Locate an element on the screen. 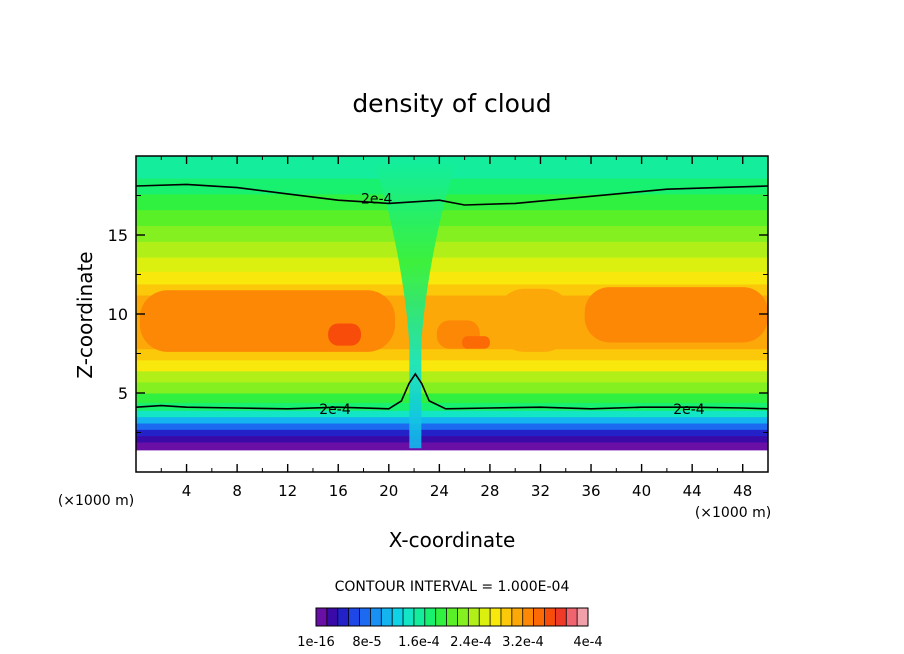  colorbar-tick-label: 1.6e-4 is located at coordinates (419, 642).